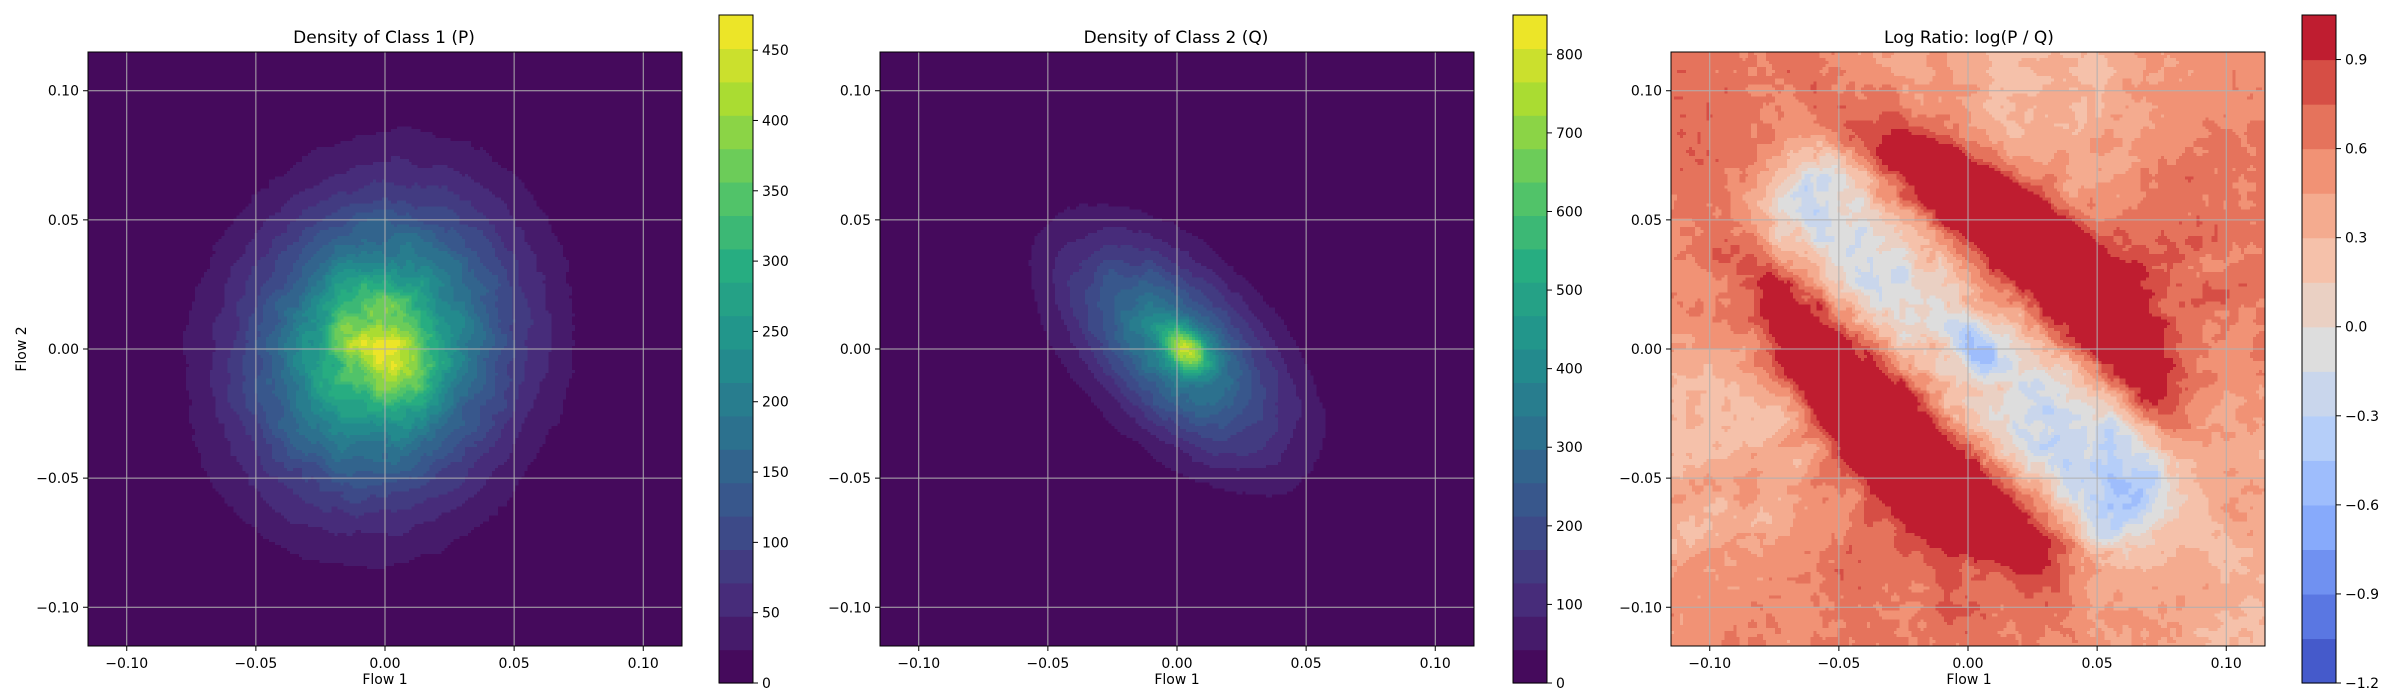 Image resolution: width=2400 pixels, height=700 pixels. What do you see at coordinates (2362, 417) in the screenshot?
I see `colorbar-tick-label: −0.3` at bounding box center [2362, 417].